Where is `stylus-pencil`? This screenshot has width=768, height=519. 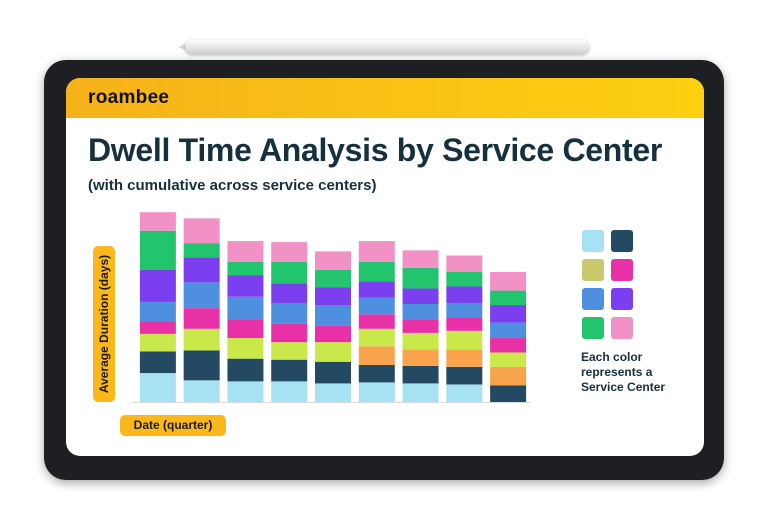
stylus-pencil is located at coordinates (387, 47).